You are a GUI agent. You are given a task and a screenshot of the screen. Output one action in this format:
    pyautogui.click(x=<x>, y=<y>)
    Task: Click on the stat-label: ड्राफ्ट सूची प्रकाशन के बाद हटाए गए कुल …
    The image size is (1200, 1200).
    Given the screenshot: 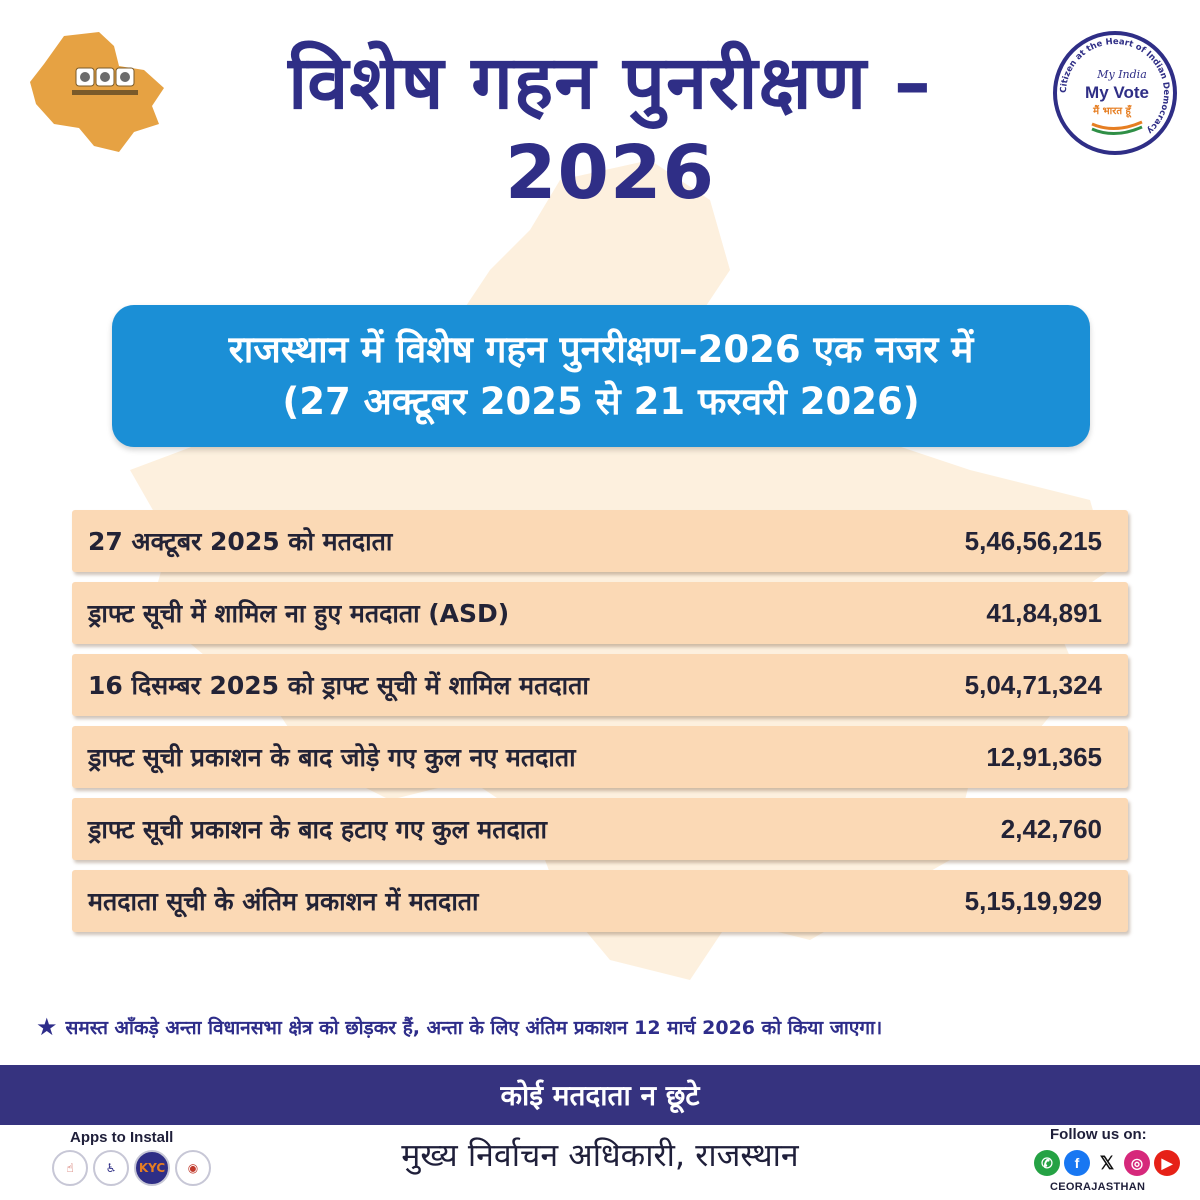 What is the action you would take?
    pyautogui.click(x=317, y=829)
    